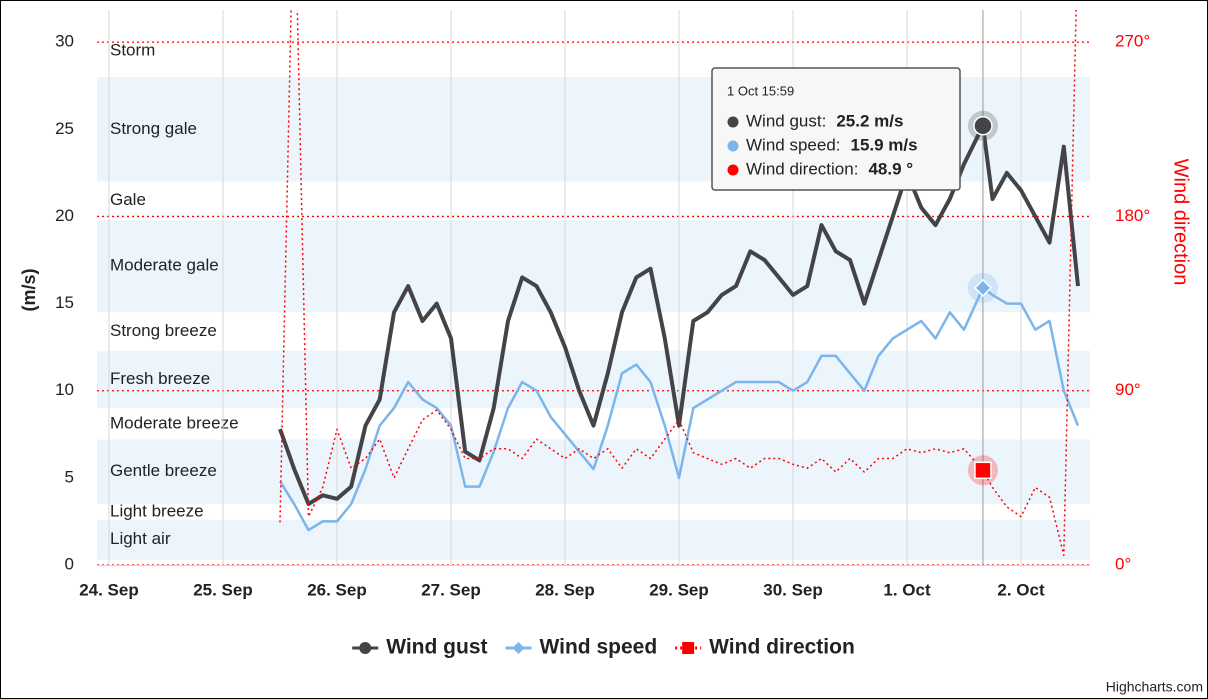 The height and width of the screenshot is (699, 1208). Describe the element at coordinates (884, 144) in the screenshot. I see `tooltip-value: 15.9 m/s` at that location.